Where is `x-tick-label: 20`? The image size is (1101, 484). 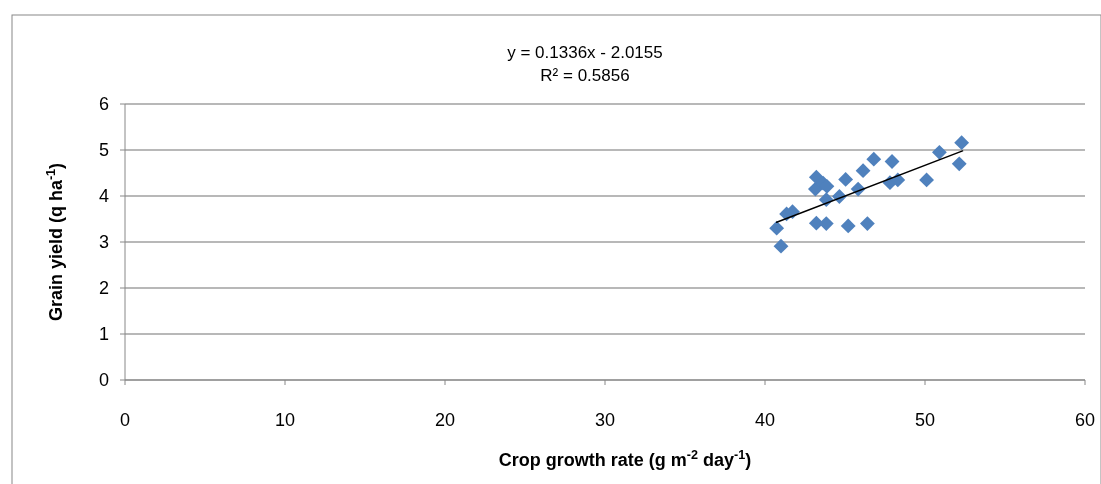
x-tick-label: 20 is located at coordinates (445, 420).